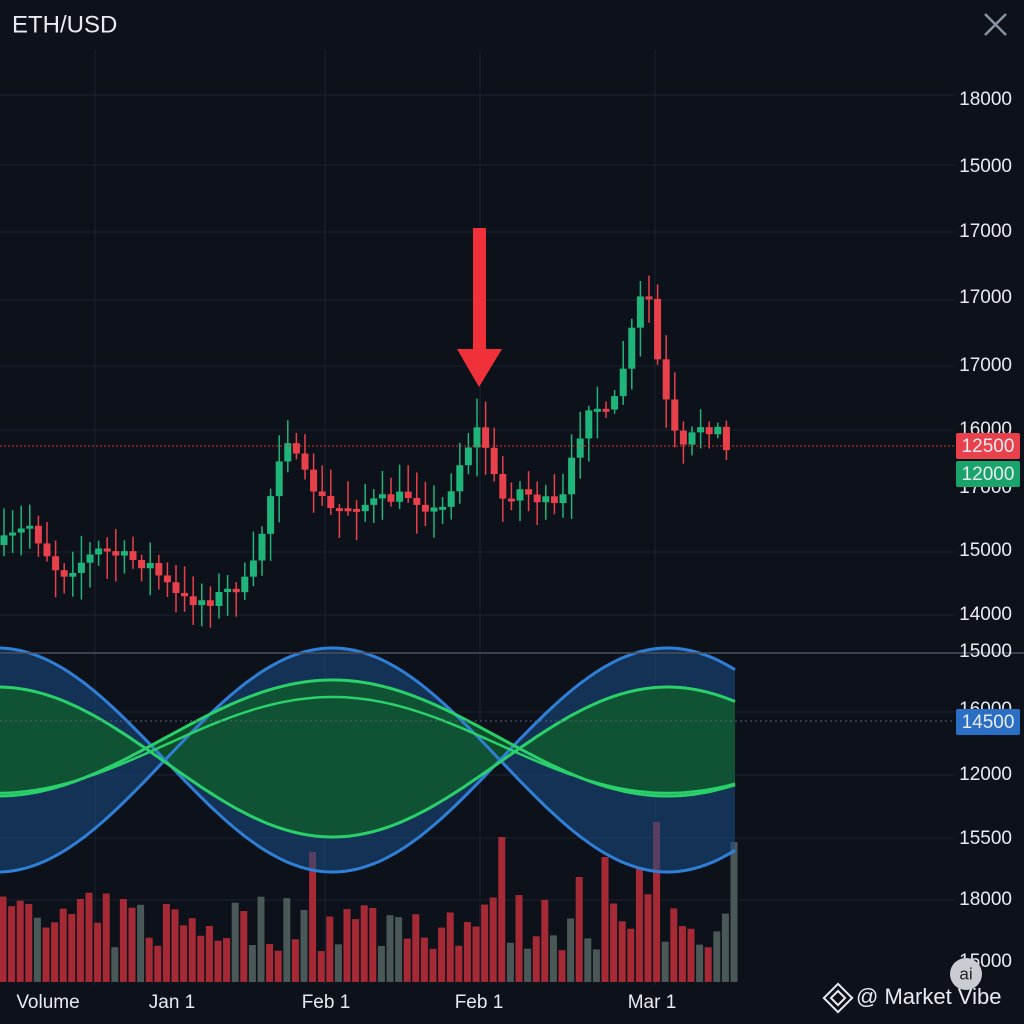 The image size is (1024, 1024). Describe the element at coordinates (652, 1002) in the screenshot. I see `time-label: Mar 1` at that location.